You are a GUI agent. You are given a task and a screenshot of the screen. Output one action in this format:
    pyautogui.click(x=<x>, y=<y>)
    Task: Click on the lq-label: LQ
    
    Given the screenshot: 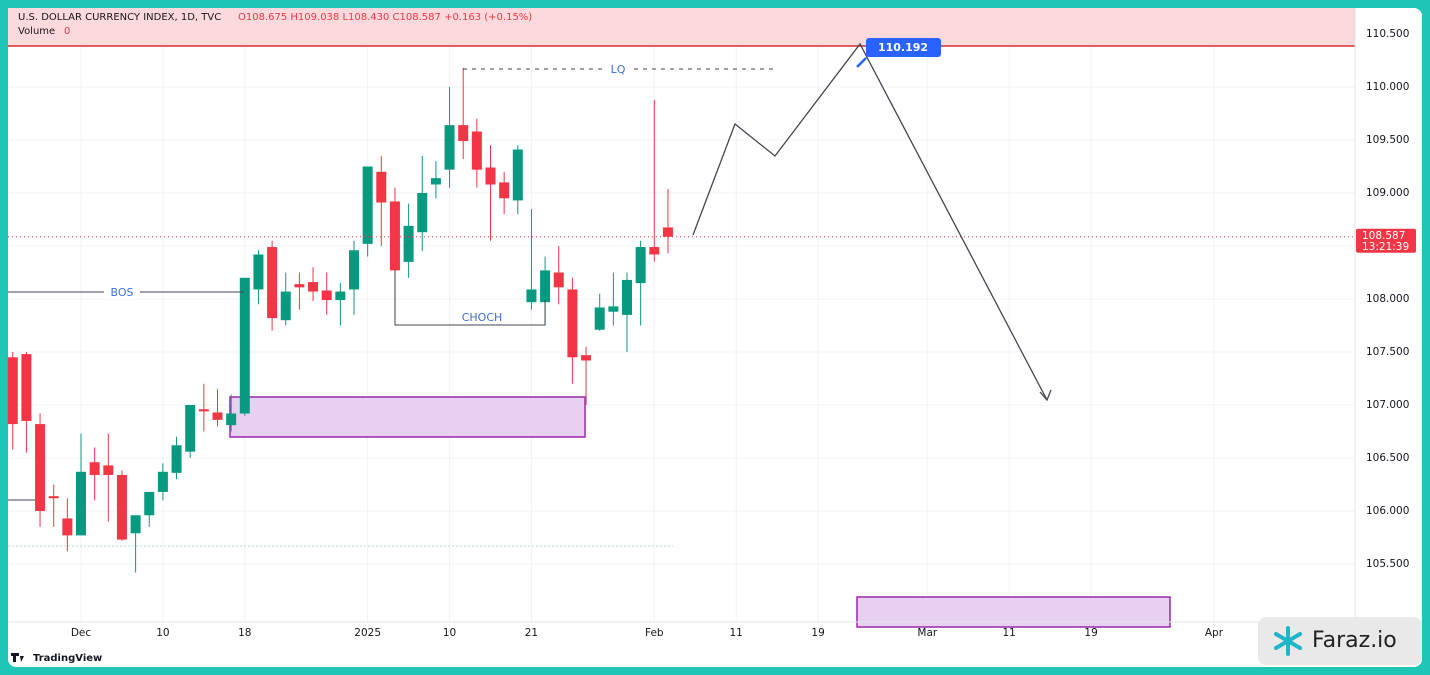 What is the action you would take?
    pyautogui.click(x=618, y=69)
    